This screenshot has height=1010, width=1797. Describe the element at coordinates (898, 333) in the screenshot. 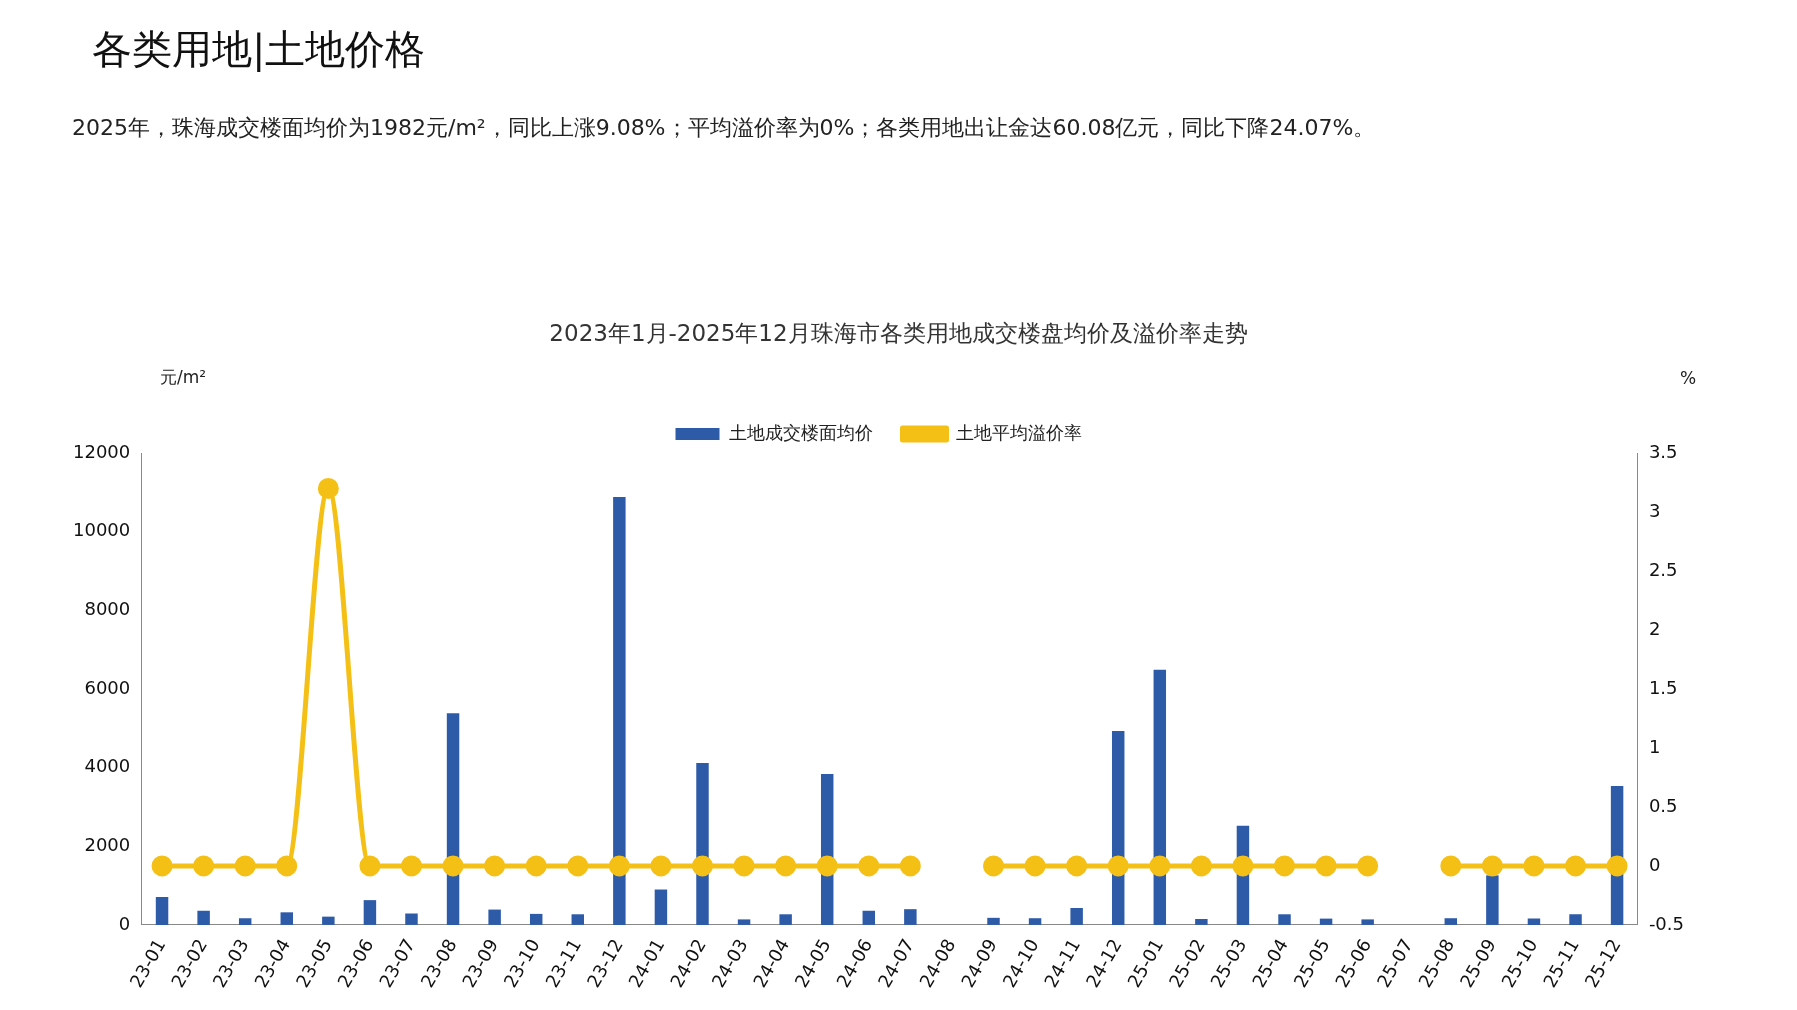

I see `chart-title: 2023年1月-2025年12月珠海市各类用地成交楼盘均价及溢价率走势` at that location.